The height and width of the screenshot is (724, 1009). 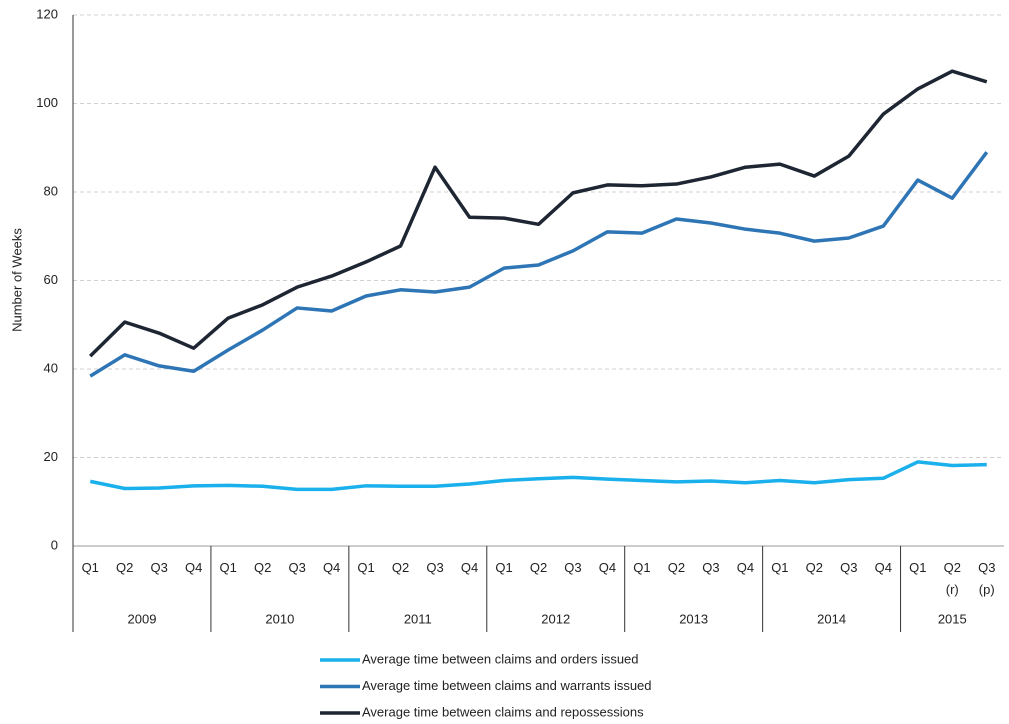 I want to click on year-label: 2011, so click(x=418, y=618).